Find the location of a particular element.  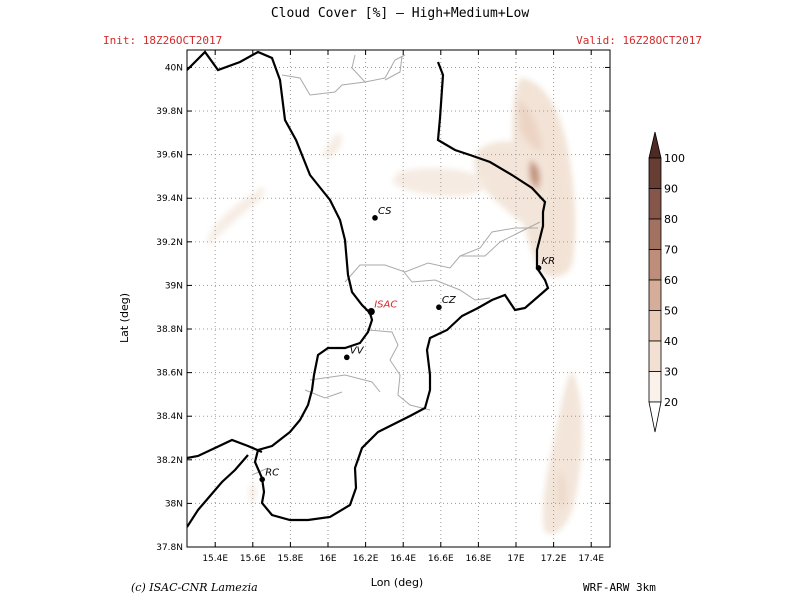

city-label: ISAC is located at coordinates (385, 305).